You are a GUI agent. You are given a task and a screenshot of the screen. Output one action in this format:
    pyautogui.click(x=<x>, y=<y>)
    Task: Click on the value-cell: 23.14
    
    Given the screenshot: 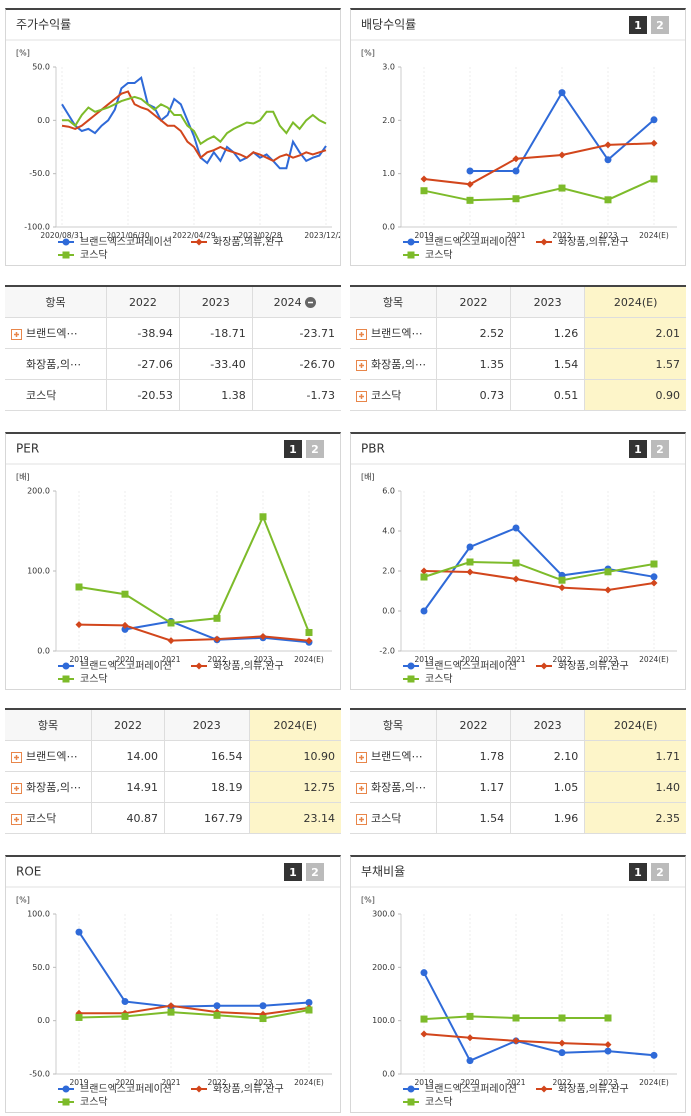 What is the action you would take?
    pyautogui.click(x=294, y=818)
    